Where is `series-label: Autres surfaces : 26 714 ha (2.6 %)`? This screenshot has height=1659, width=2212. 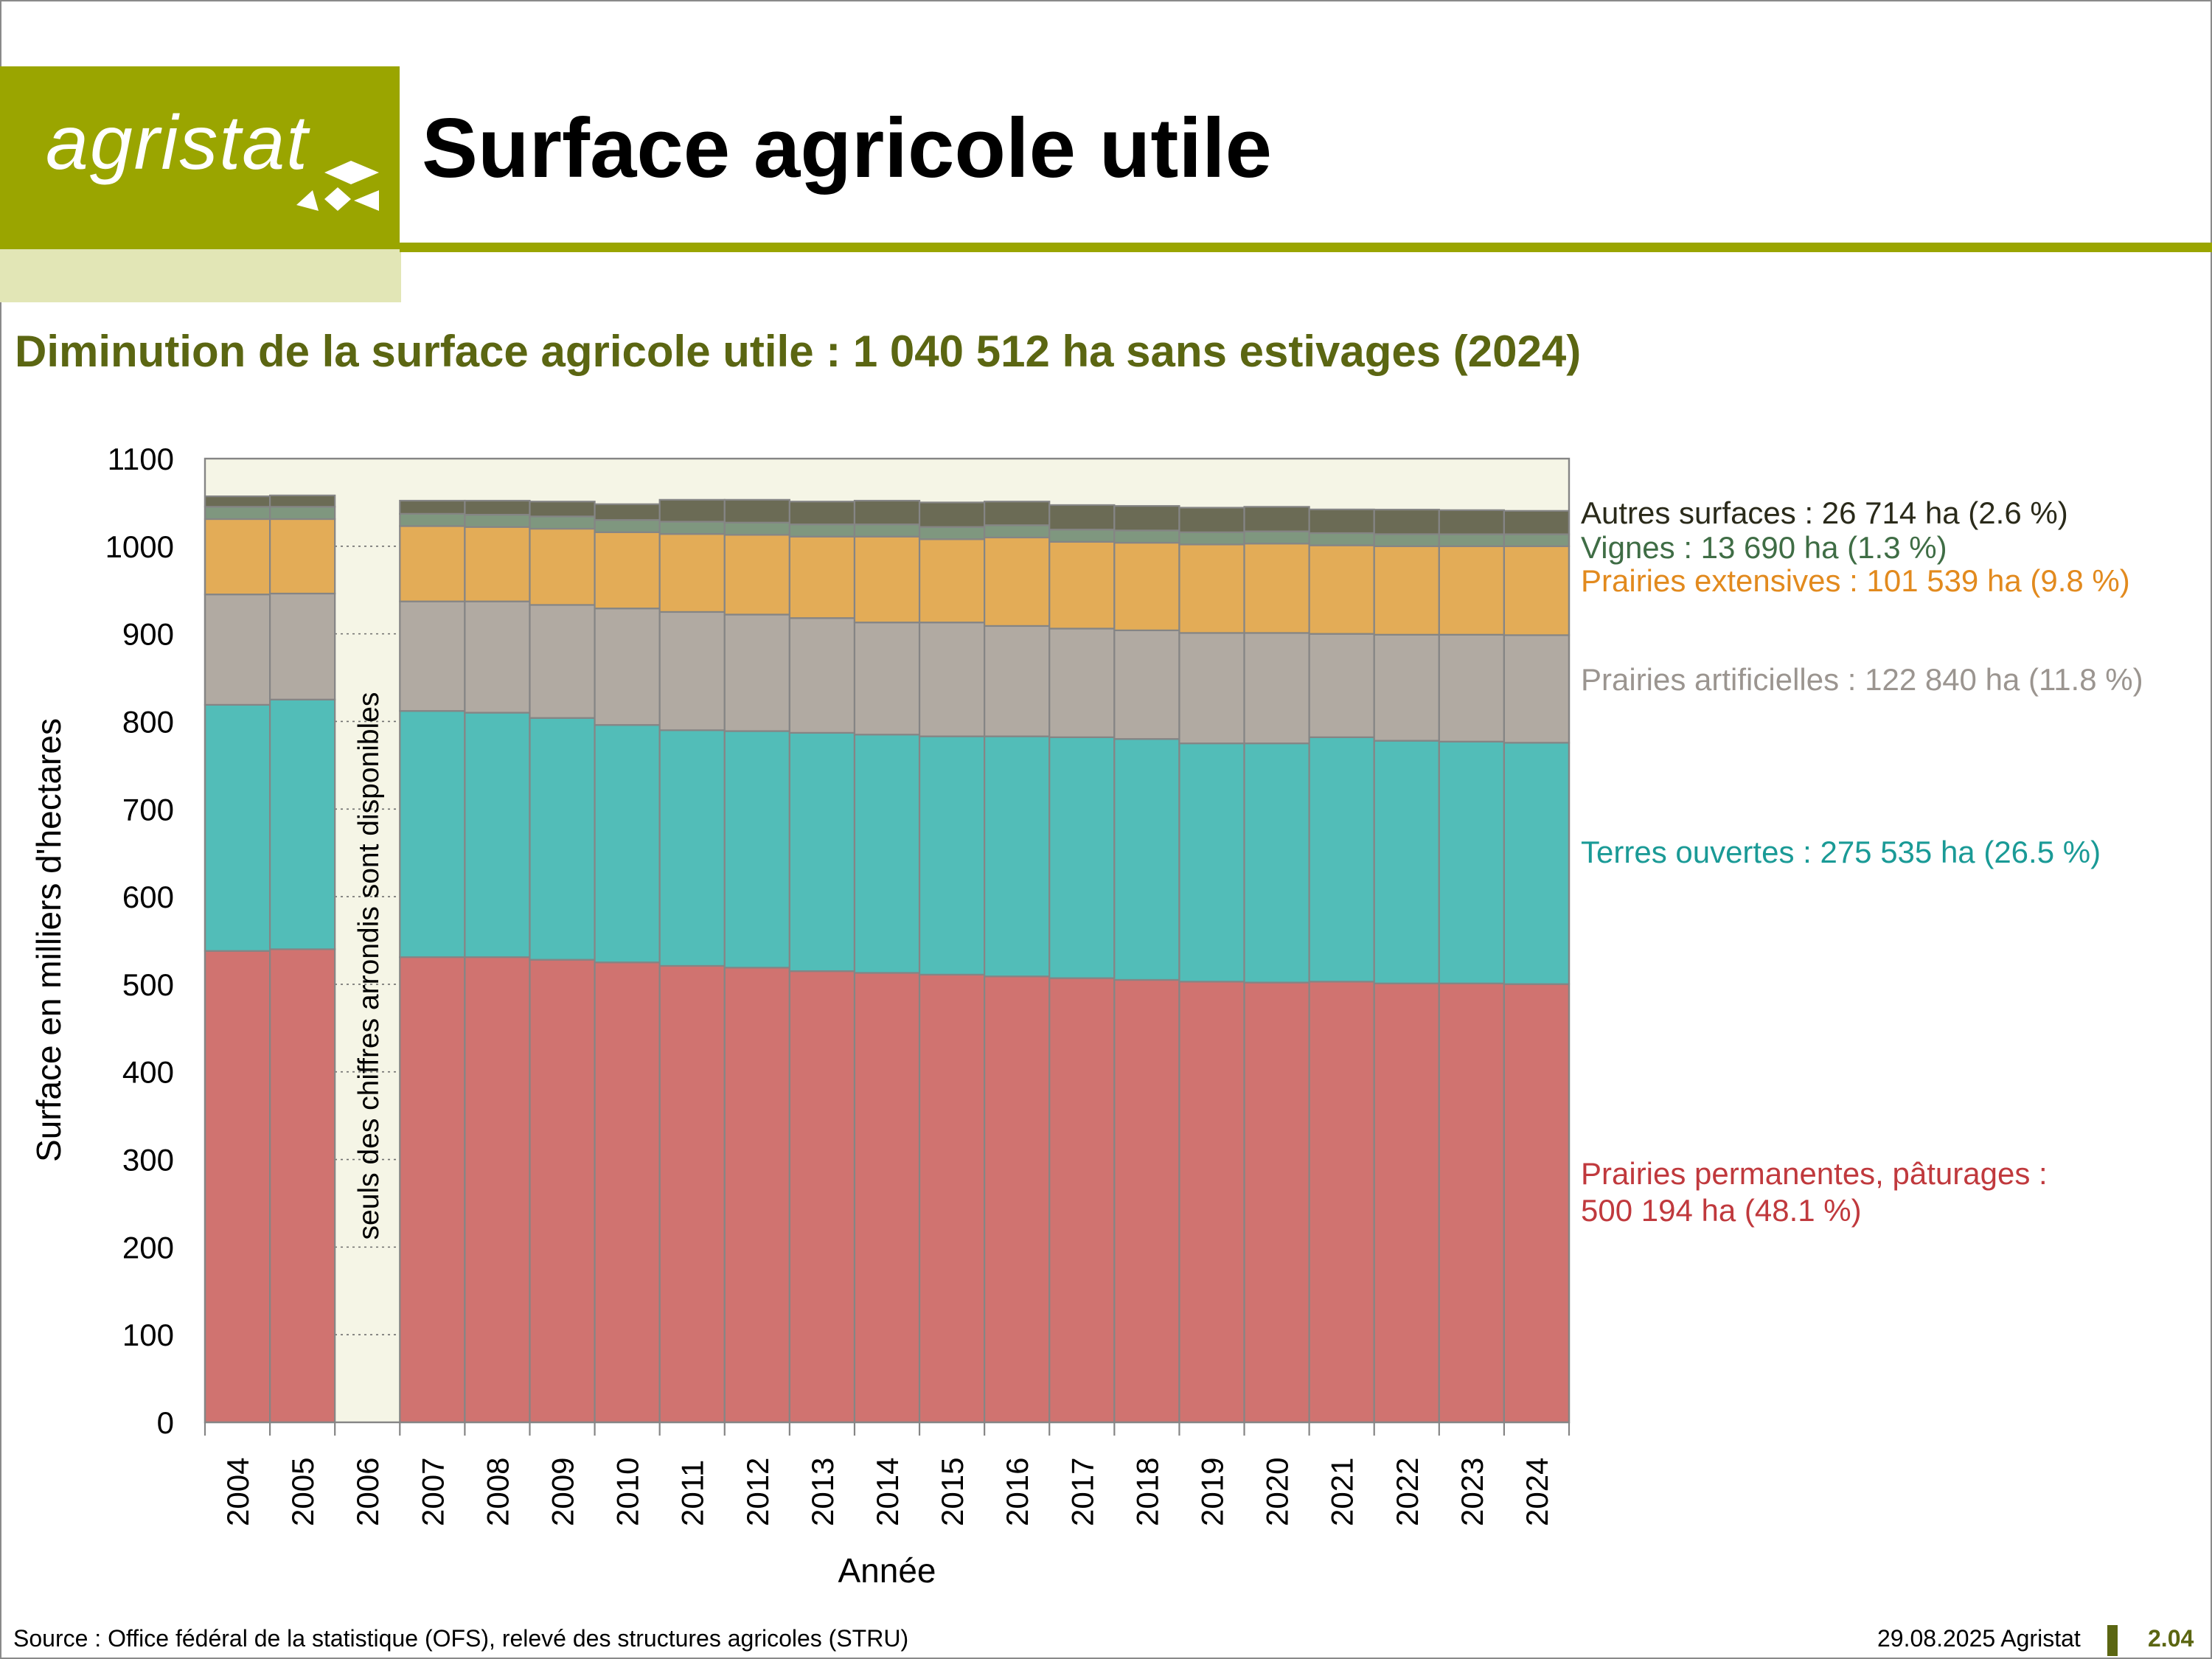 series-label: Autres surfaces : 26 714 ha (2.6 %) is located at coordinates (1824, 512).